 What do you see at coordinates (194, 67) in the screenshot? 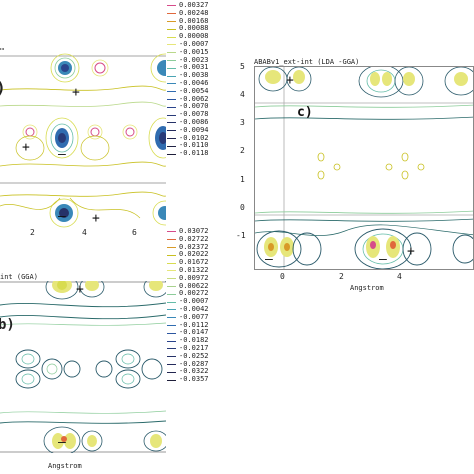
I see `panel-a-legend-value: -0.0031` at bounding box center [194, 67].